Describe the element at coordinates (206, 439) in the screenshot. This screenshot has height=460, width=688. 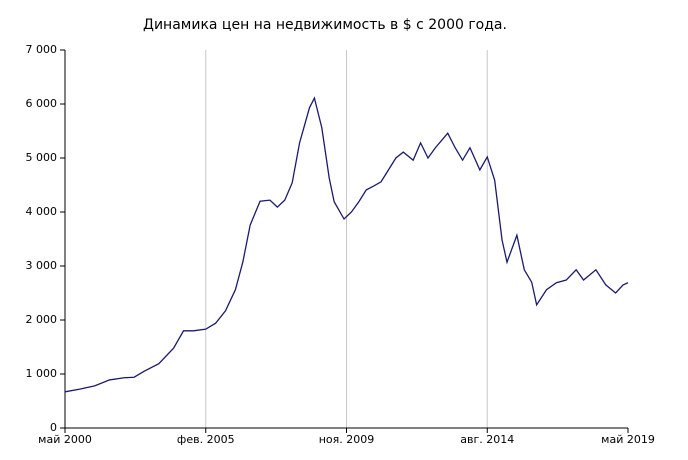
I see `x-tick-label: фев. 2005` at that location.